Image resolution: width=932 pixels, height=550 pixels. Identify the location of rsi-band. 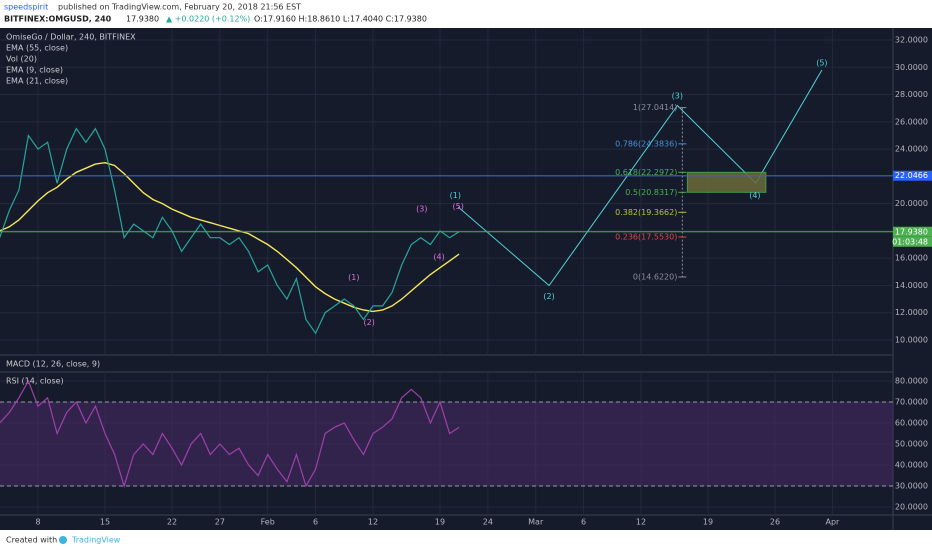
(446, 444).